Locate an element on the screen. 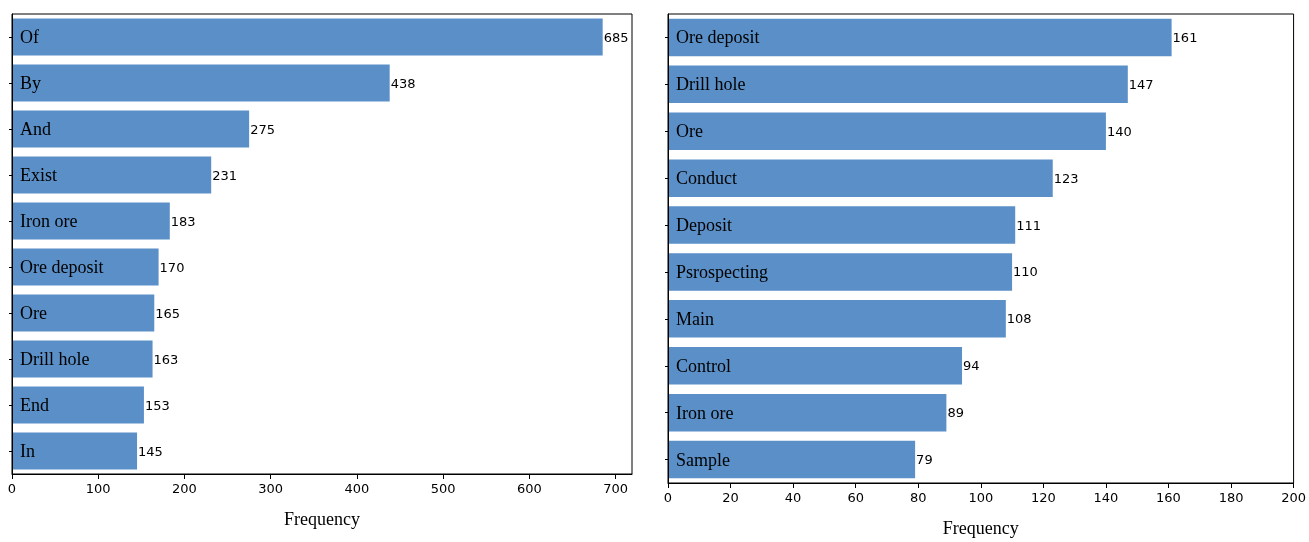 This screenshot has width=1309, height=542. data-label: 165 is located at coordinates (168, 313).